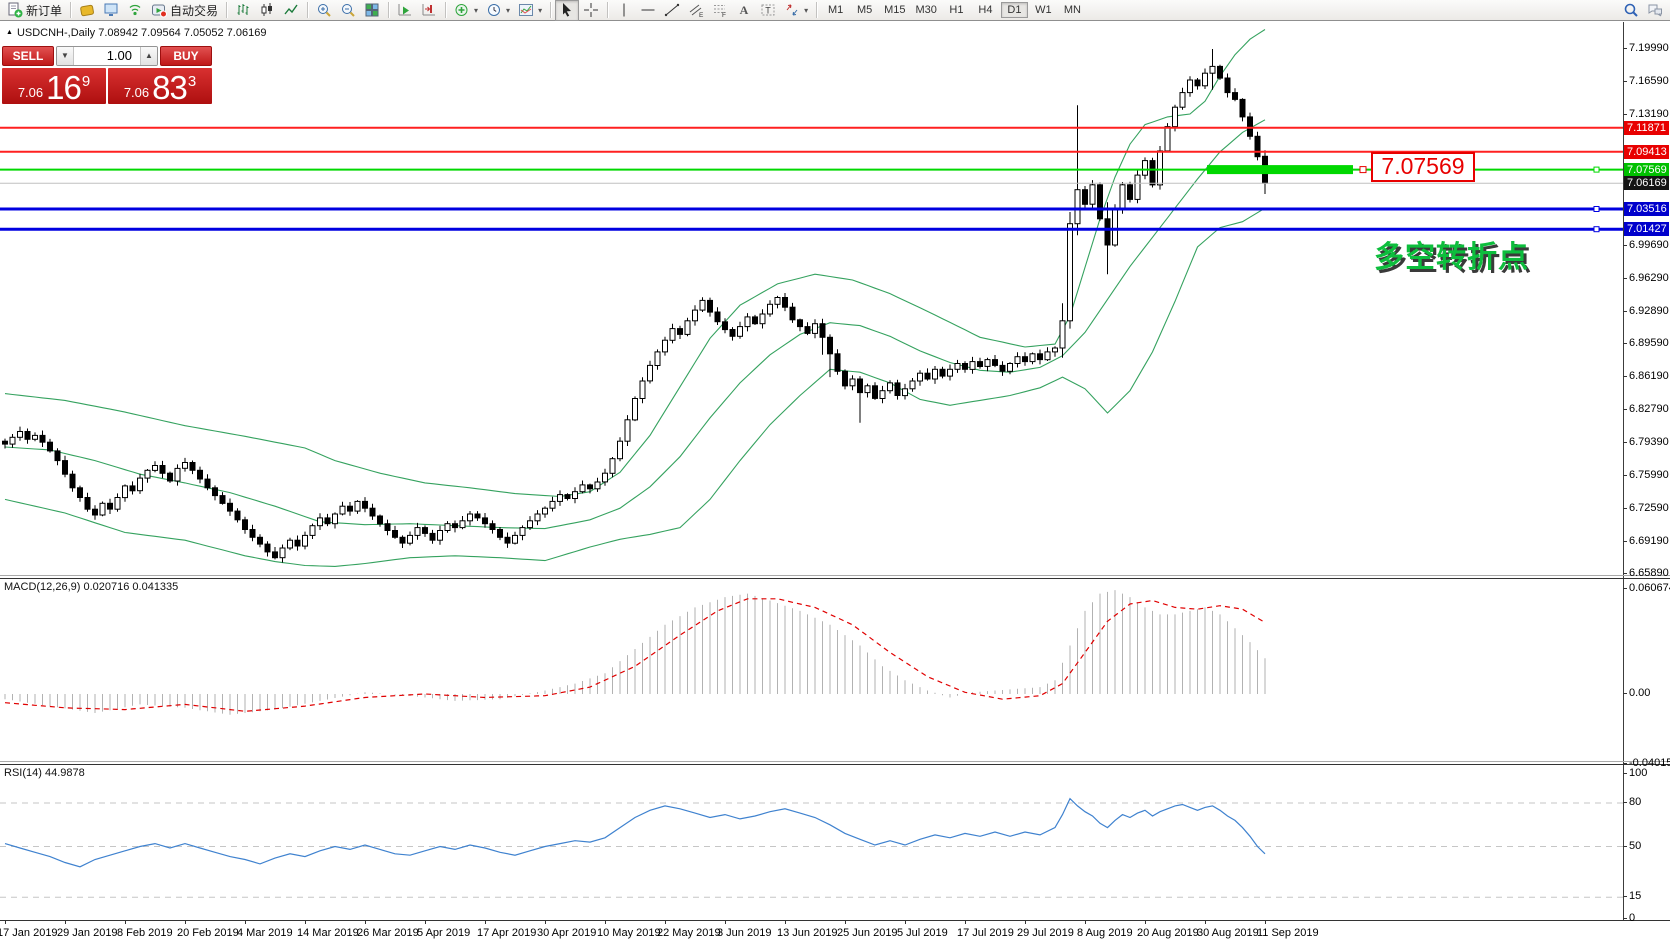  What do you see at coordinates (388, 933) in the screenshot?
I see `date-axis-label: 26 Mar 2019` at bounding box center [388, 933].